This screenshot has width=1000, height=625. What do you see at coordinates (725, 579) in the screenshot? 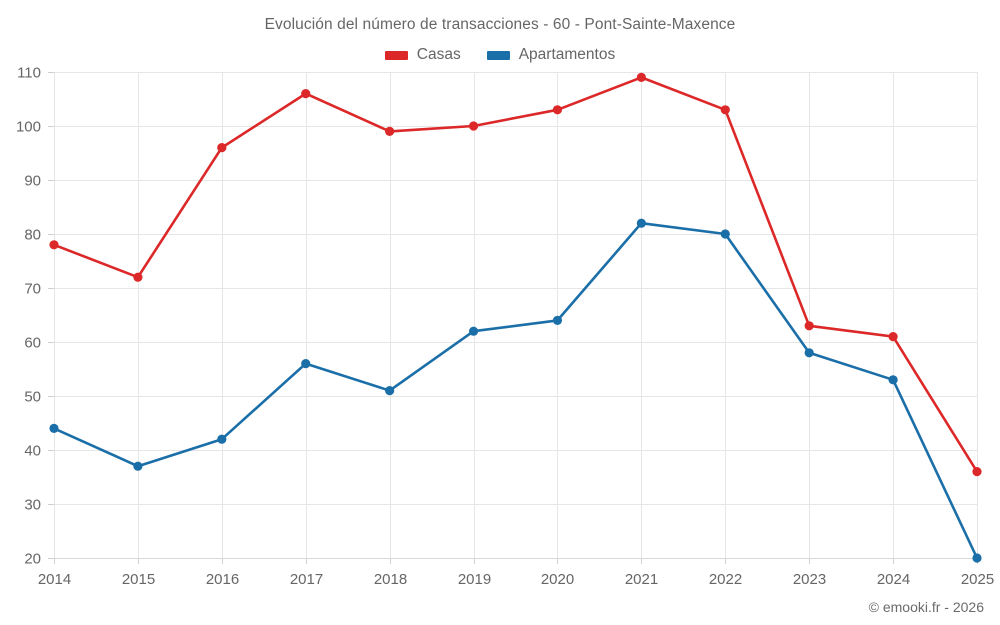
I see `x-axis-tick-label: 2022` at bounding box center [725, 579].